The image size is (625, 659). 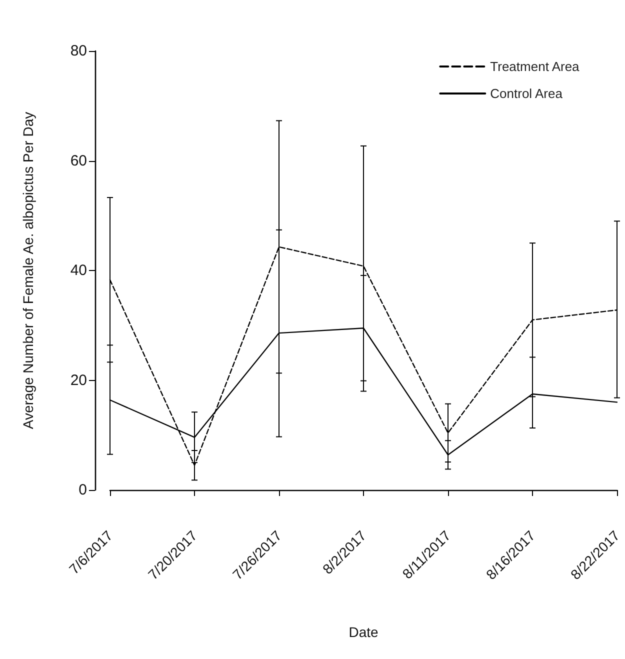 I want to click on y-tick-label: 80, so click(x=78, y=51).